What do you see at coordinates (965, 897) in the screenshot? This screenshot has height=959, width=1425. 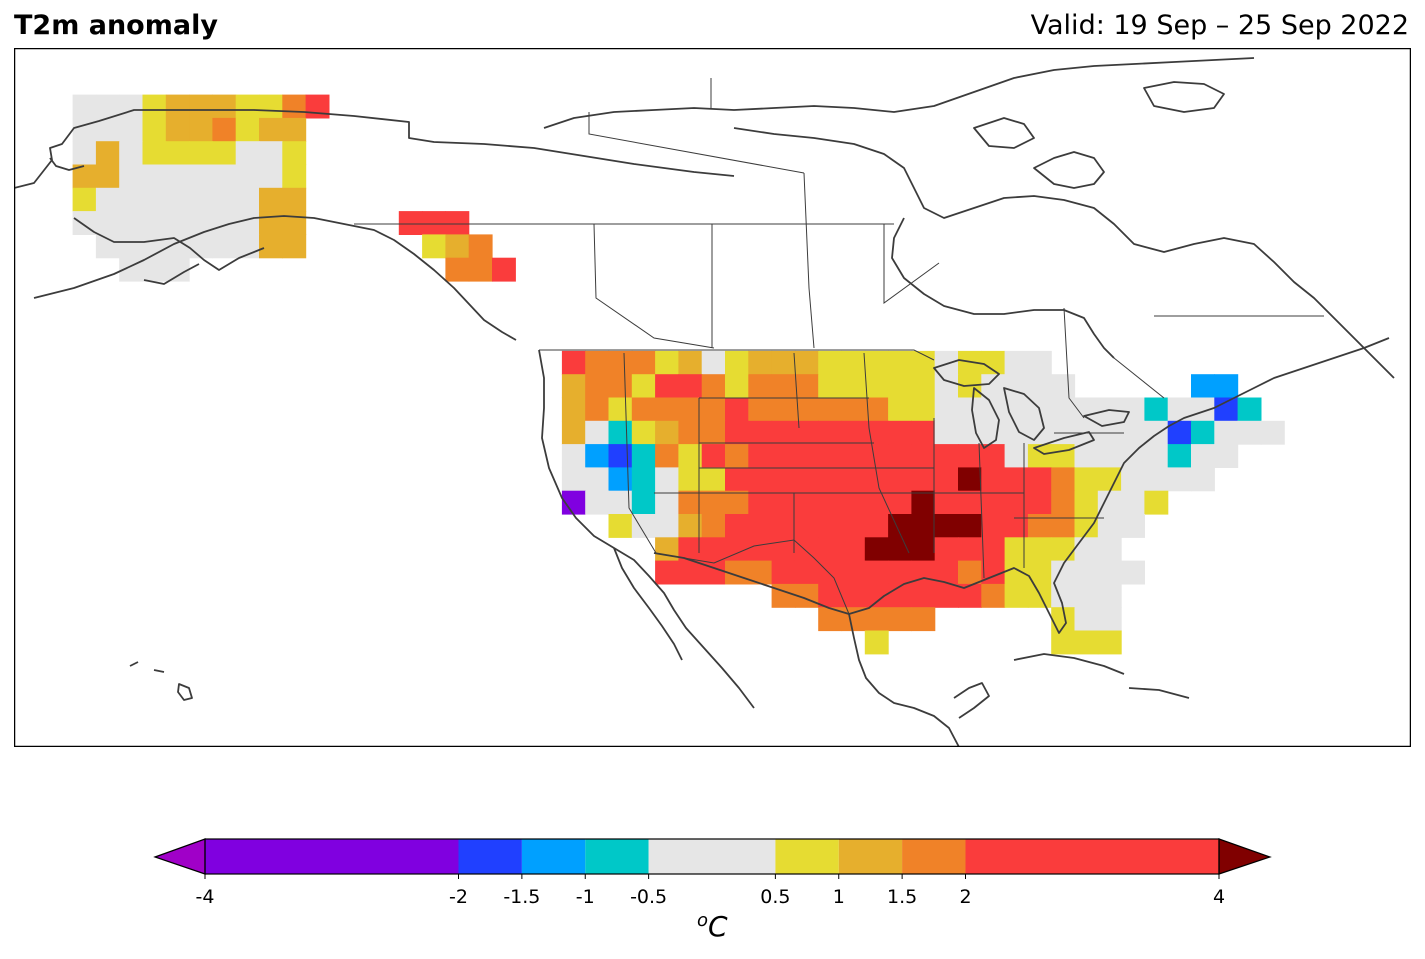 I see `colorbar-tick-label: 2` at bounding box center [965, 897].